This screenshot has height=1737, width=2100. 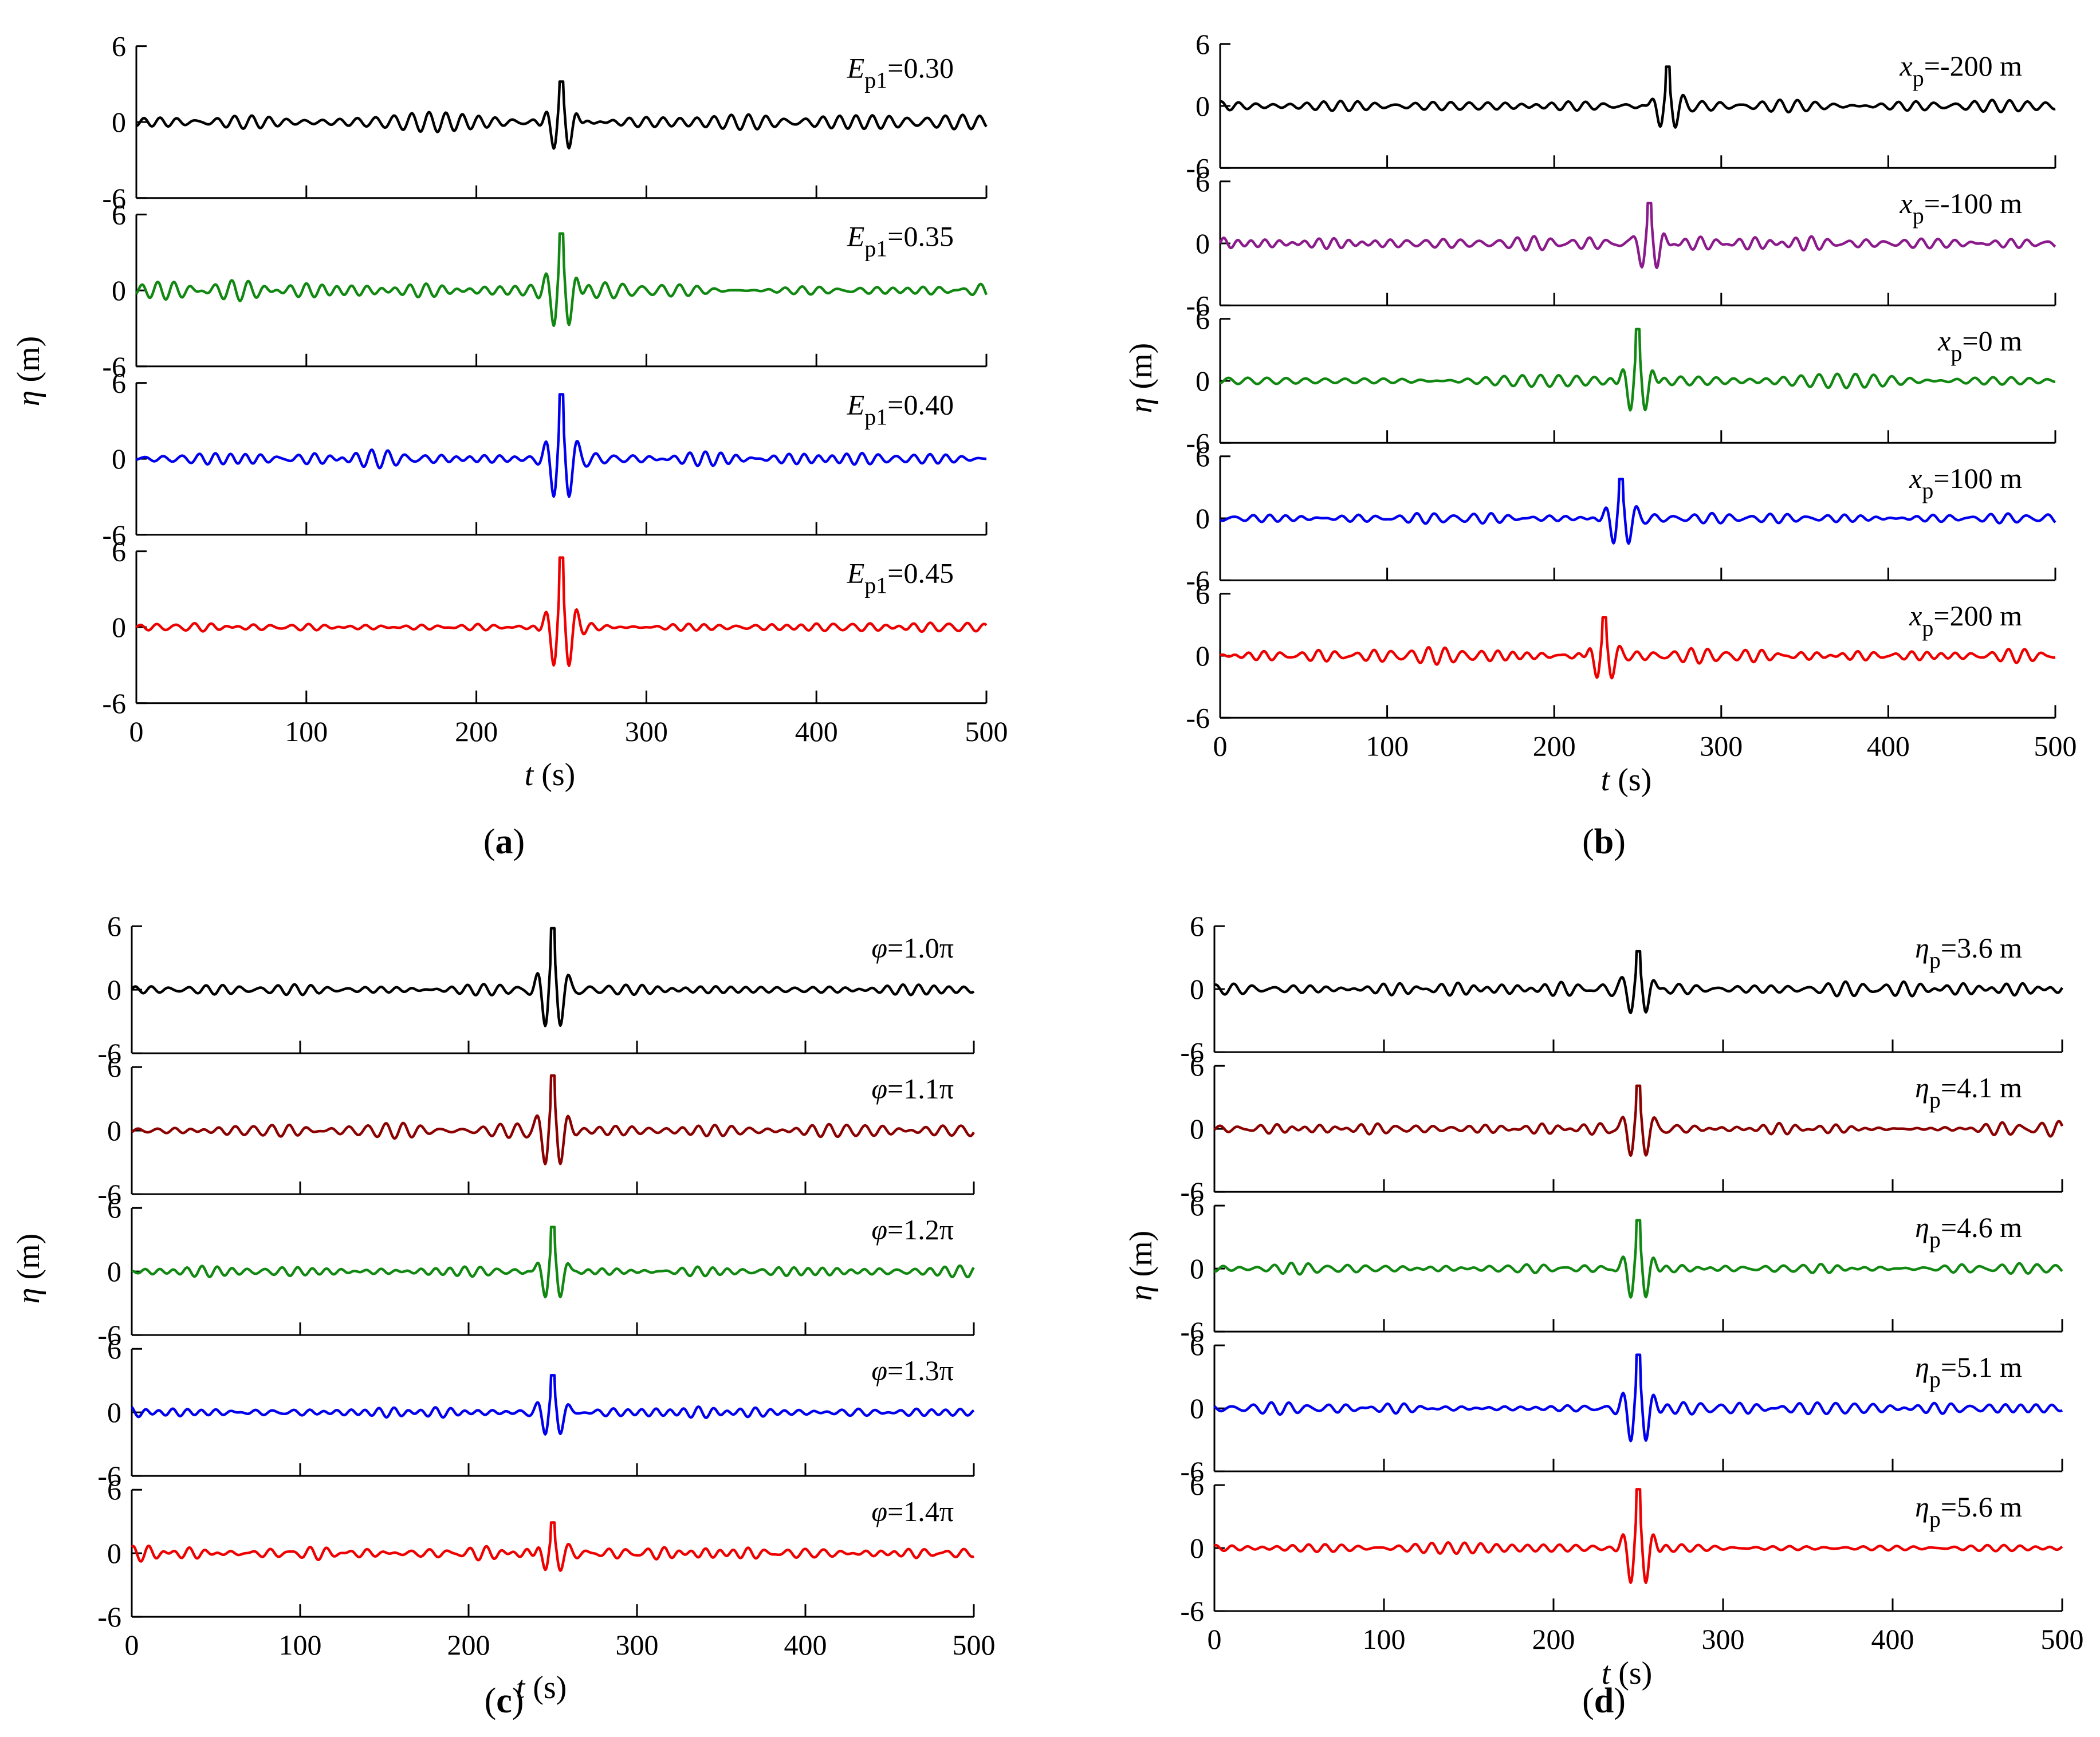 I want to click on series-annotation: ηp=5.6 m, so click(x=1968, y=1512).